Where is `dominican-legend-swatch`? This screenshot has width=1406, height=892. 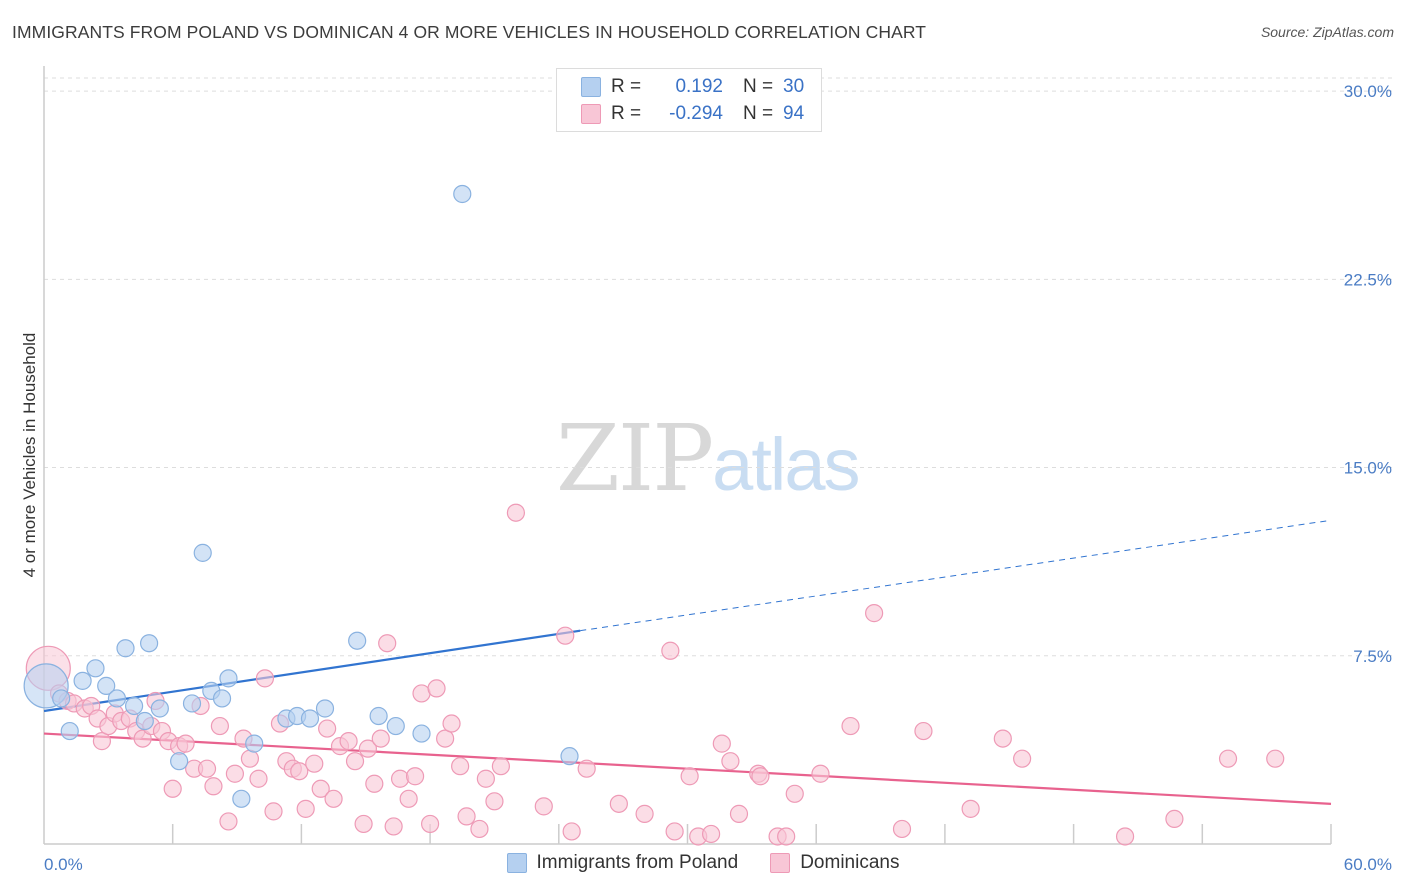
dominican-legend-swatch is located at coordinates (780, 863).